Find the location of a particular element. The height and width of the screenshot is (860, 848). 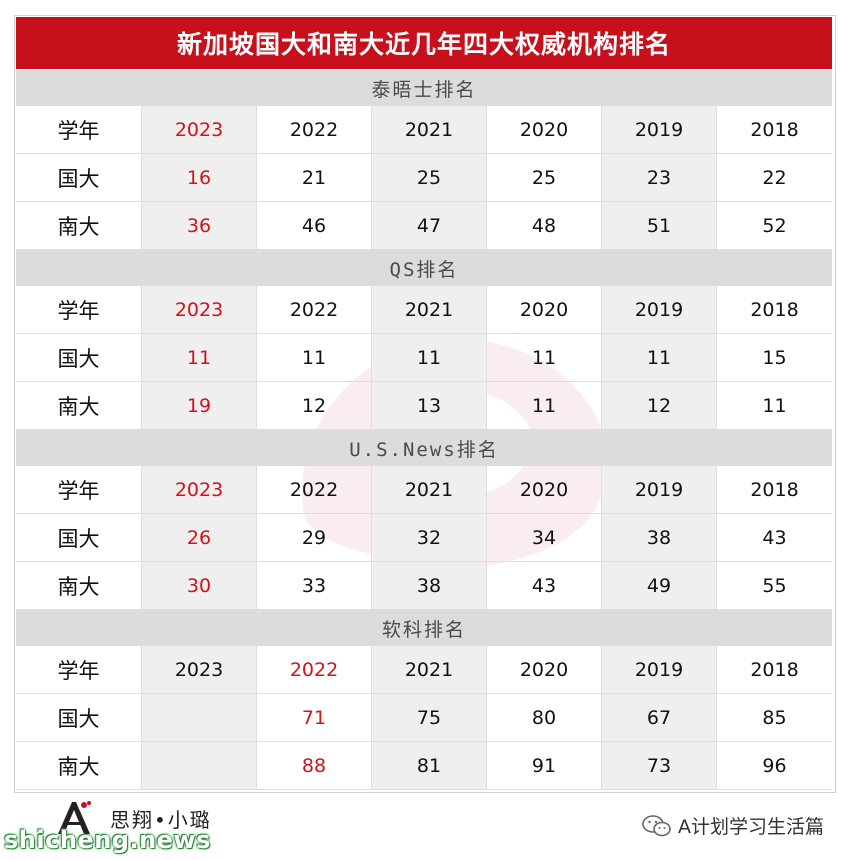

section-heading-arwu: 软科排名 is located at coordinates (424, 628).